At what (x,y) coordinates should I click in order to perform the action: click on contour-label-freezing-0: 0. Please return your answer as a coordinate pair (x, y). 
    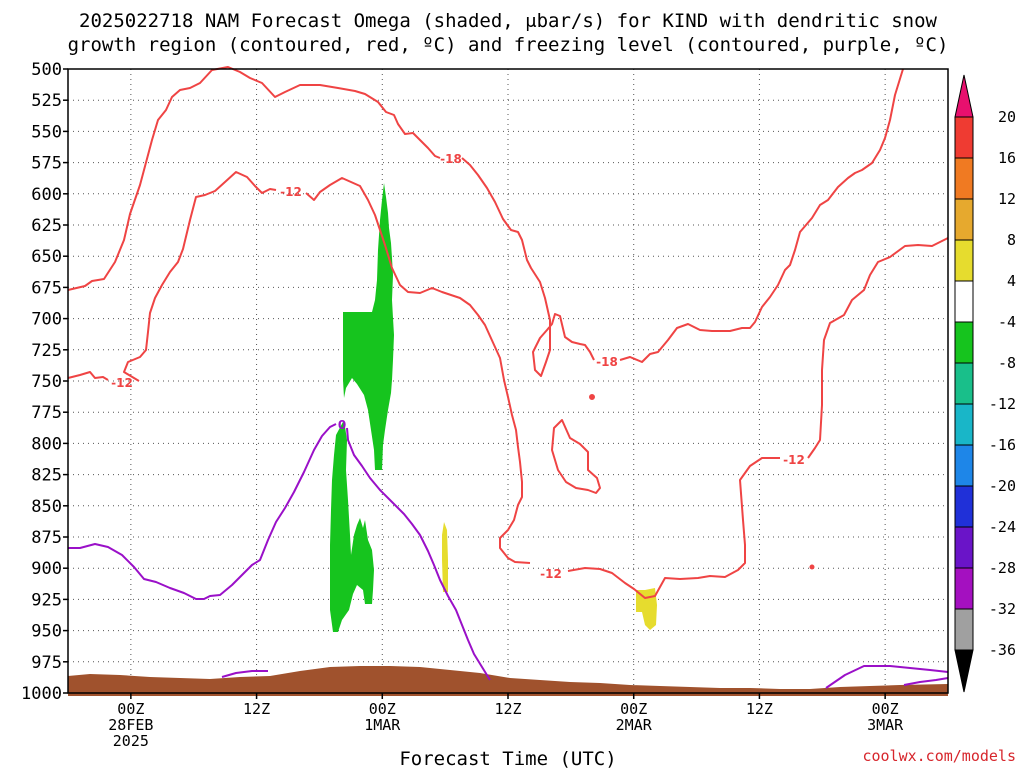
    Looking at the image, I should click on (342, 425).